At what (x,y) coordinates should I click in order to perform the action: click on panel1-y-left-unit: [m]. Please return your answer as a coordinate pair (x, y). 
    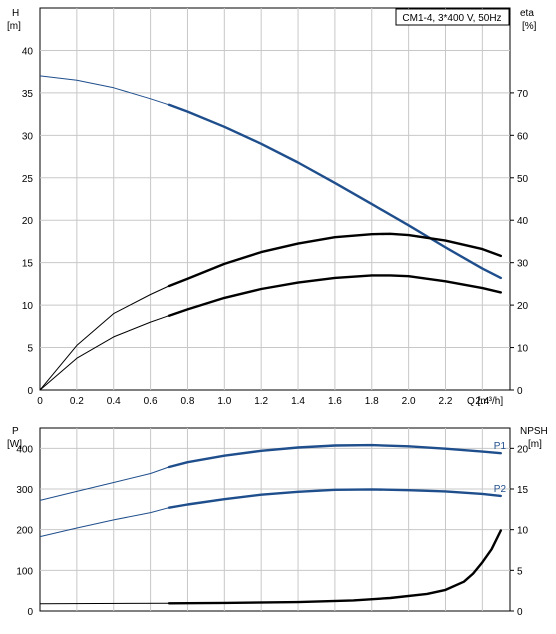
    Looking at the image, I should click on (14, 26).